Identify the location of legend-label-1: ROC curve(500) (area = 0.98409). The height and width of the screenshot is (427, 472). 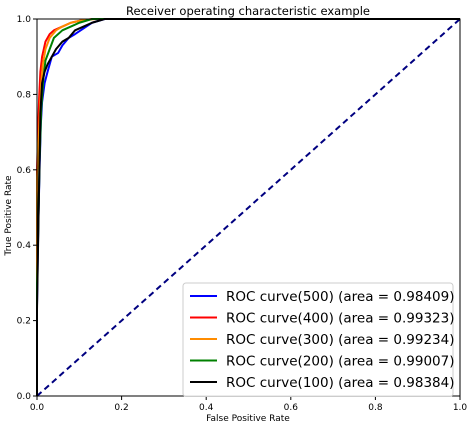
(340, 297).